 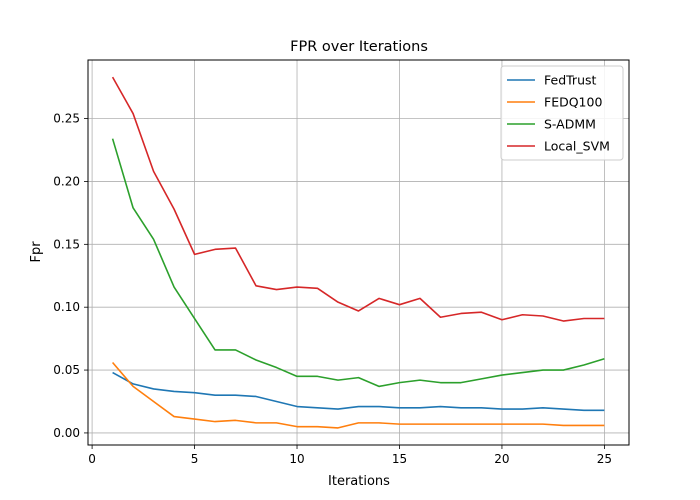 What do you see at coordinates (350, 455) in the screenshot?
I see `x-axis: 0 5 10 15 20 25` at bounding box center [350, 455].